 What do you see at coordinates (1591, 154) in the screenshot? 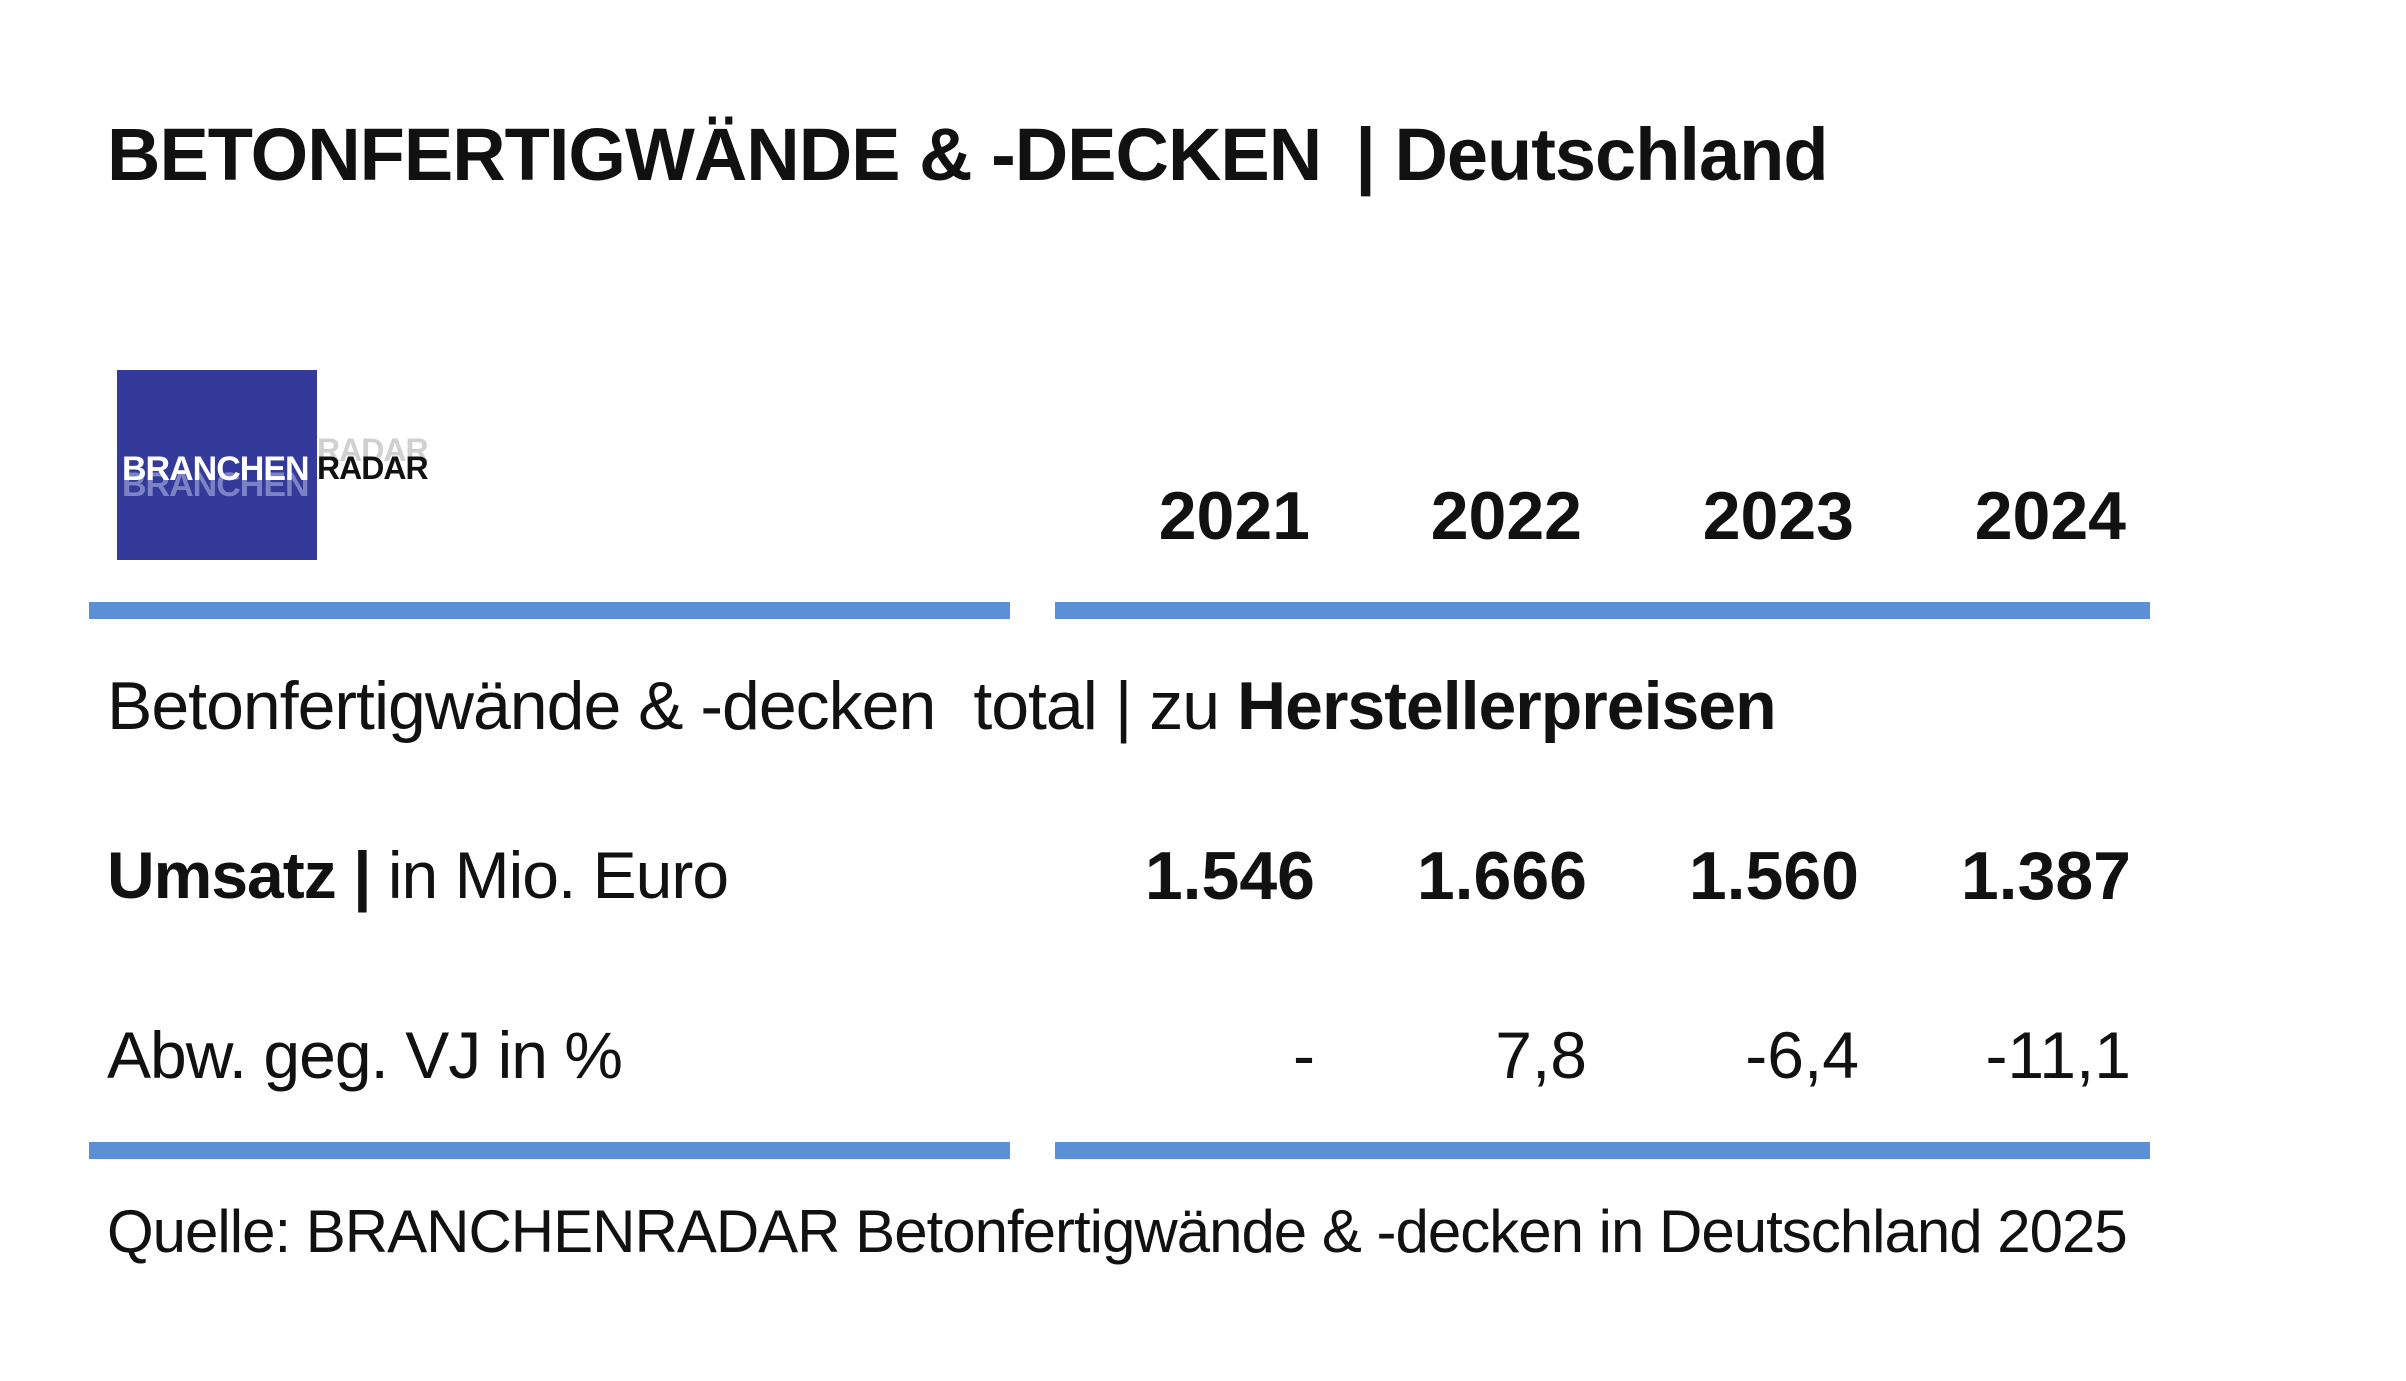
I see `title-region: | Deutschland` at bounding box center [1591, 154].